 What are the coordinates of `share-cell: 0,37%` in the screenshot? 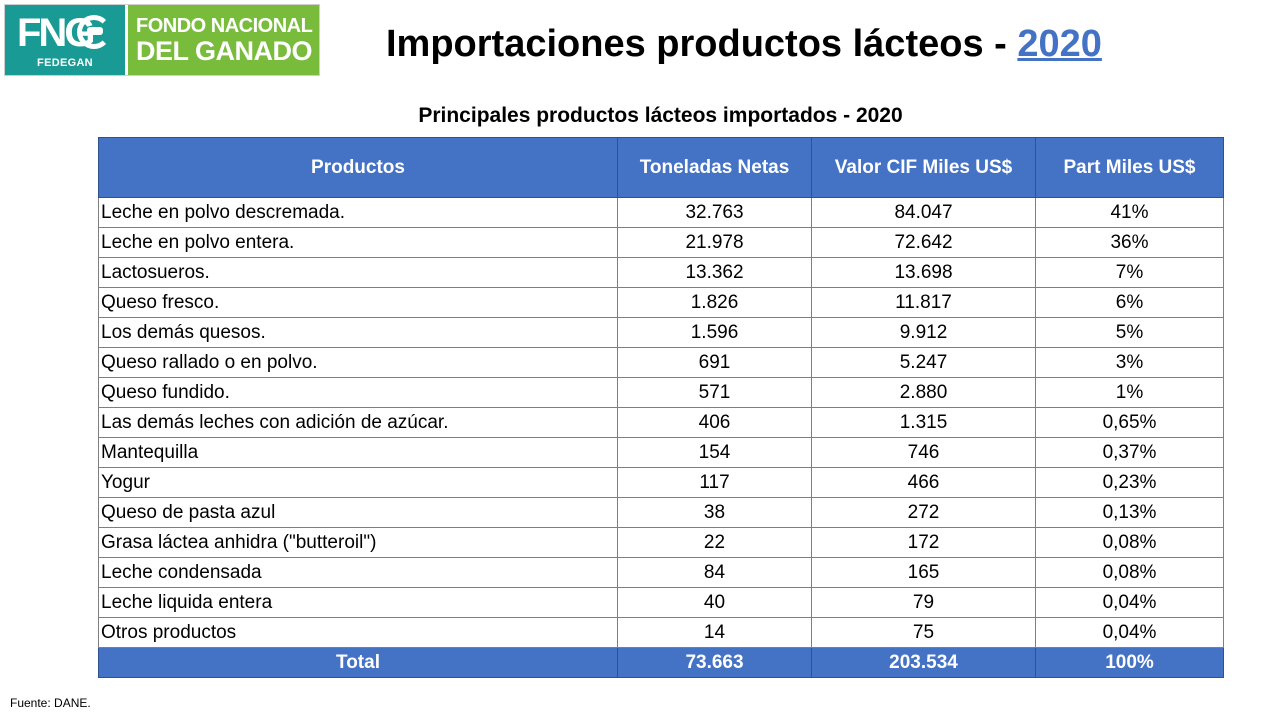 It's located at (1129, 452).